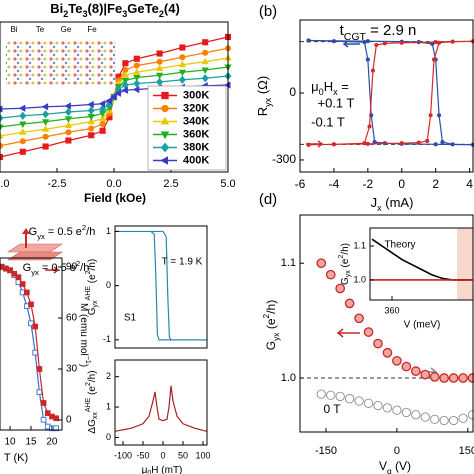 Image resolution: width=474 pixels, height=474 pixels. Describe the element at coordinates (466, 451) in the screenshot. I see `x-tick-label: 150` at that location.